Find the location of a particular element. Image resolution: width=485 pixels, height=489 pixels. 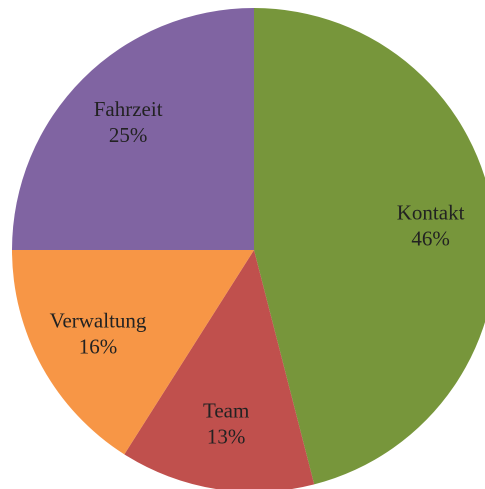

slice-value-label: 13% is located at coordinates (226, 437).